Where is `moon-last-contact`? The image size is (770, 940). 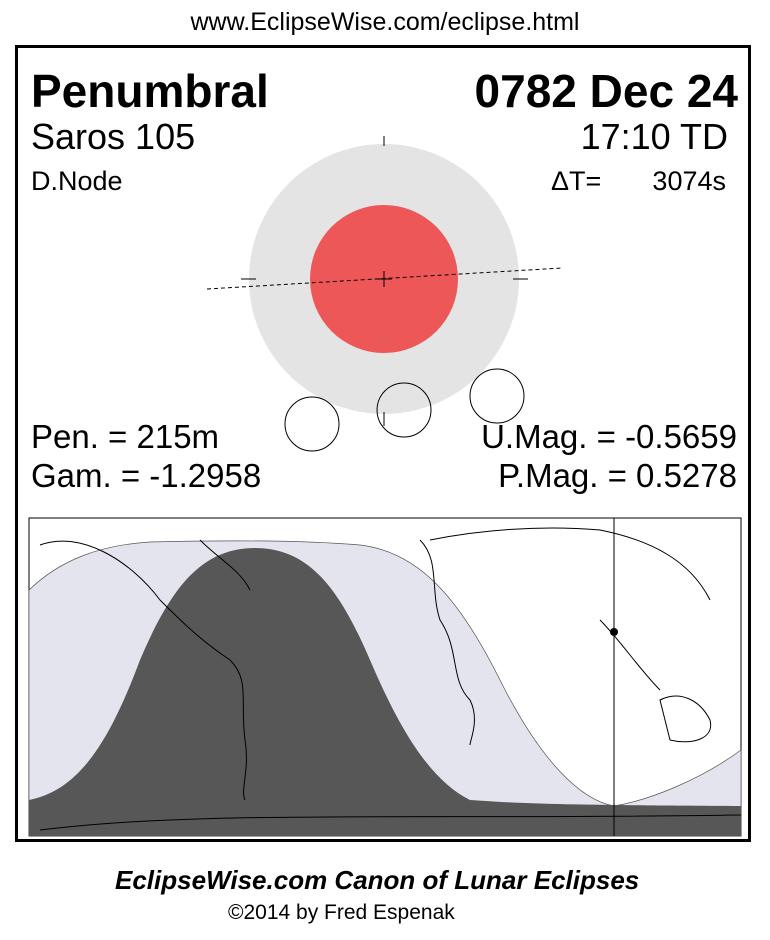
moon-last-contact is located at coordinates (497, 396).